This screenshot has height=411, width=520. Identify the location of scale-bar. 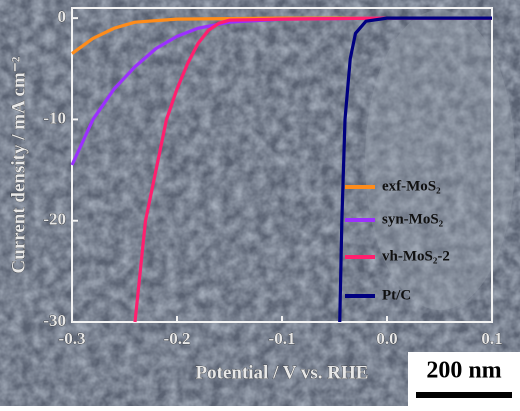
(464, 395).